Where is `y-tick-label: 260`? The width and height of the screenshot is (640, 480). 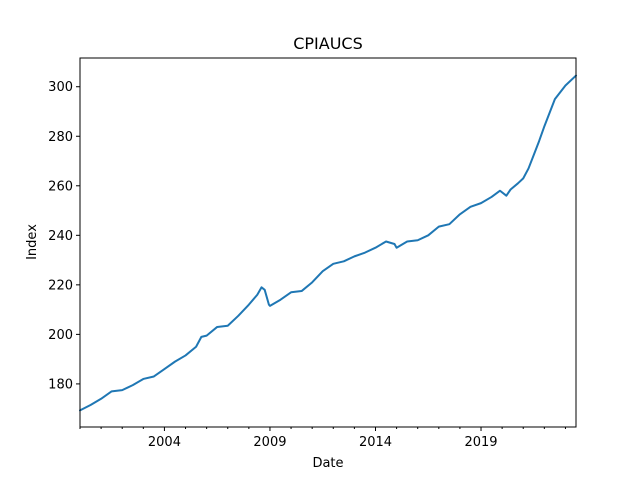
y-tick-label: 260 is located at coordinates (60, 186).